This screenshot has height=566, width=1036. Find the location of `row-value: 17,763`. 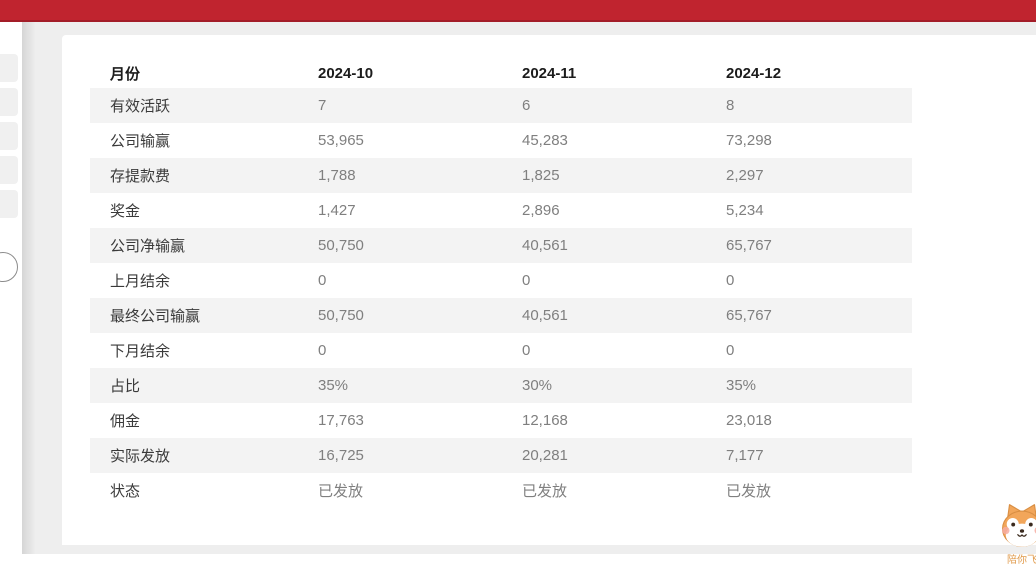

row-value: 17,763 is located at coordinates (420, 420).